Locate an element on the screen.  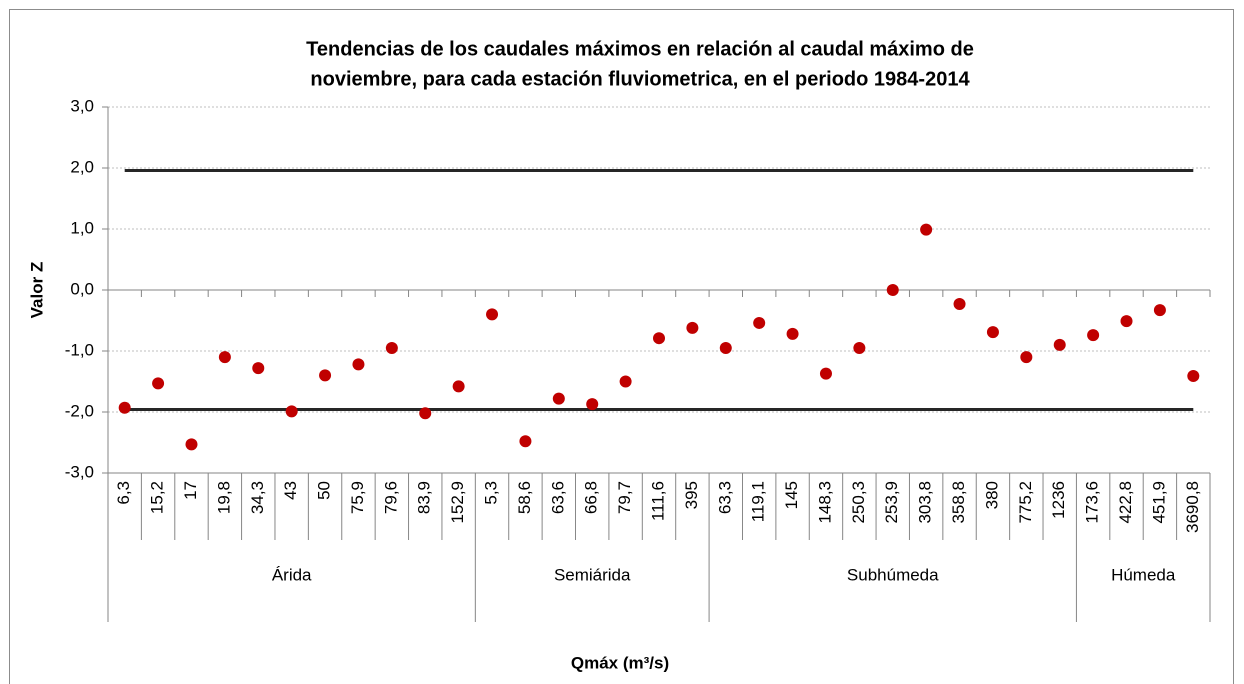
x-tick-label: 43 is located at coordinates (290, 490).